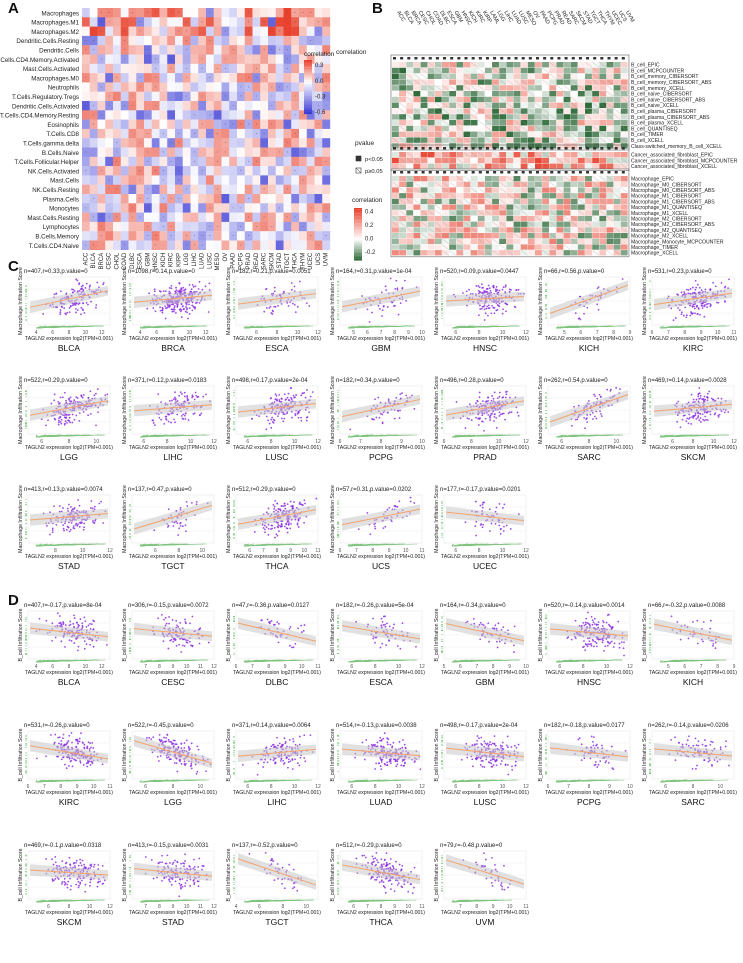 This screenshot has width=743, height=963. What do you see at coordinates (141, 261) in the screenshot?
I see `heatmap-a-col-label: ESCA` at bounding box center [141, 261].